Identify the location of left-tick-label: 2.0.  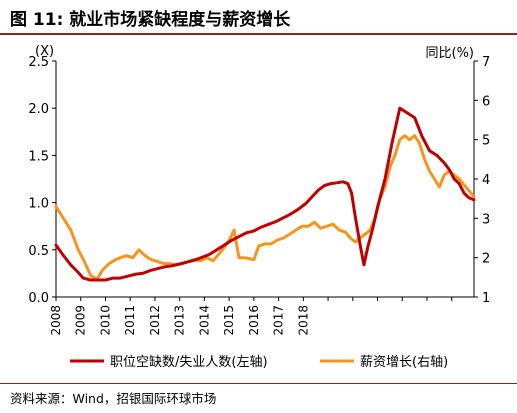
(38, 109).